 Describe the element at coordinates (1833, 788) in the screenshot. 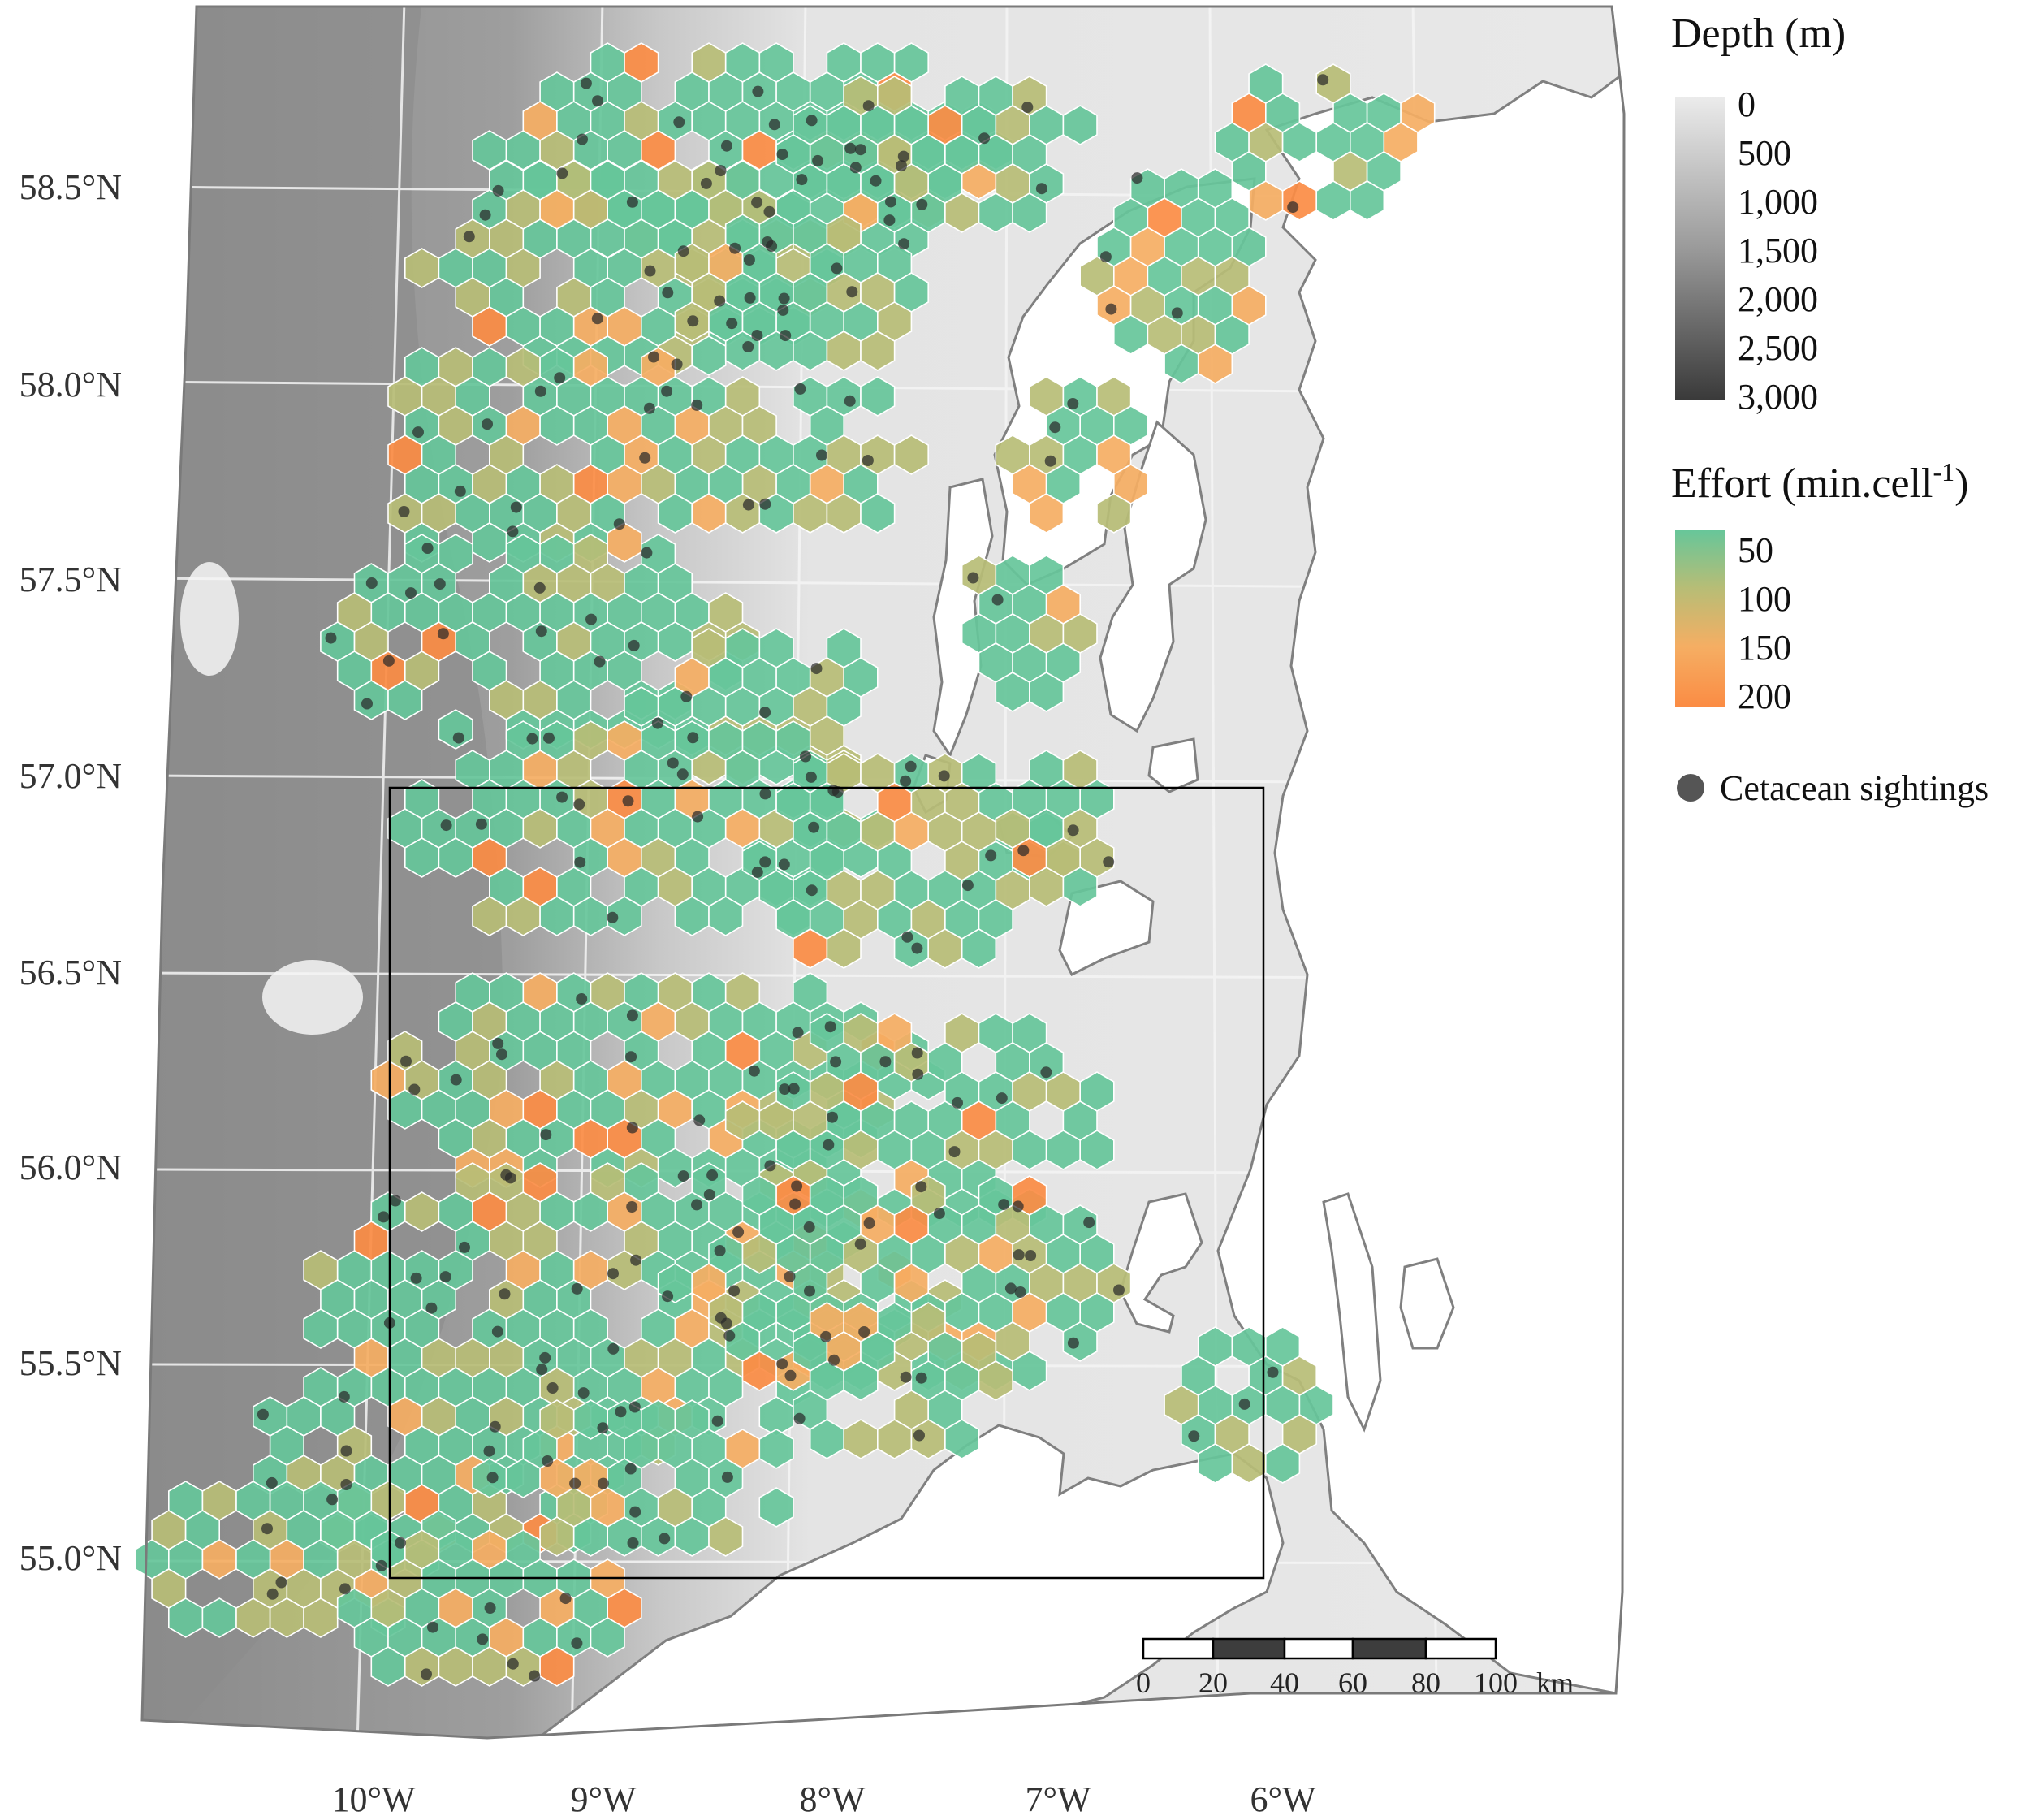

I see `sightings-legend: Cetacean sightings` at that location.